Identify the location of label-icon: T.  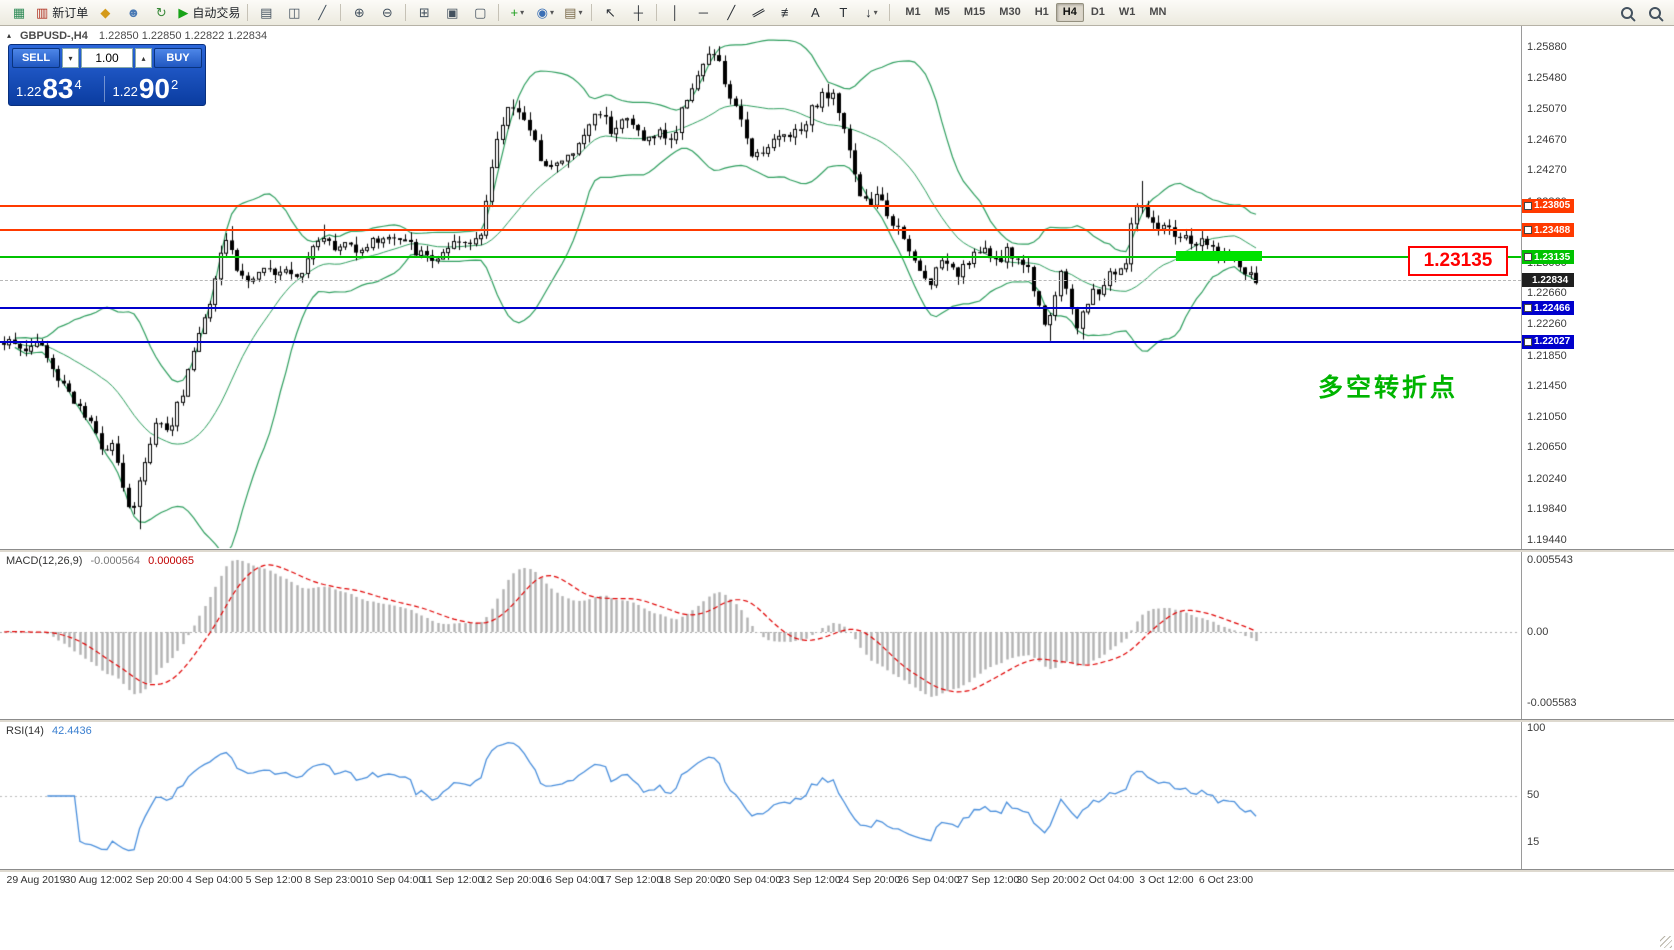
(843, 13).